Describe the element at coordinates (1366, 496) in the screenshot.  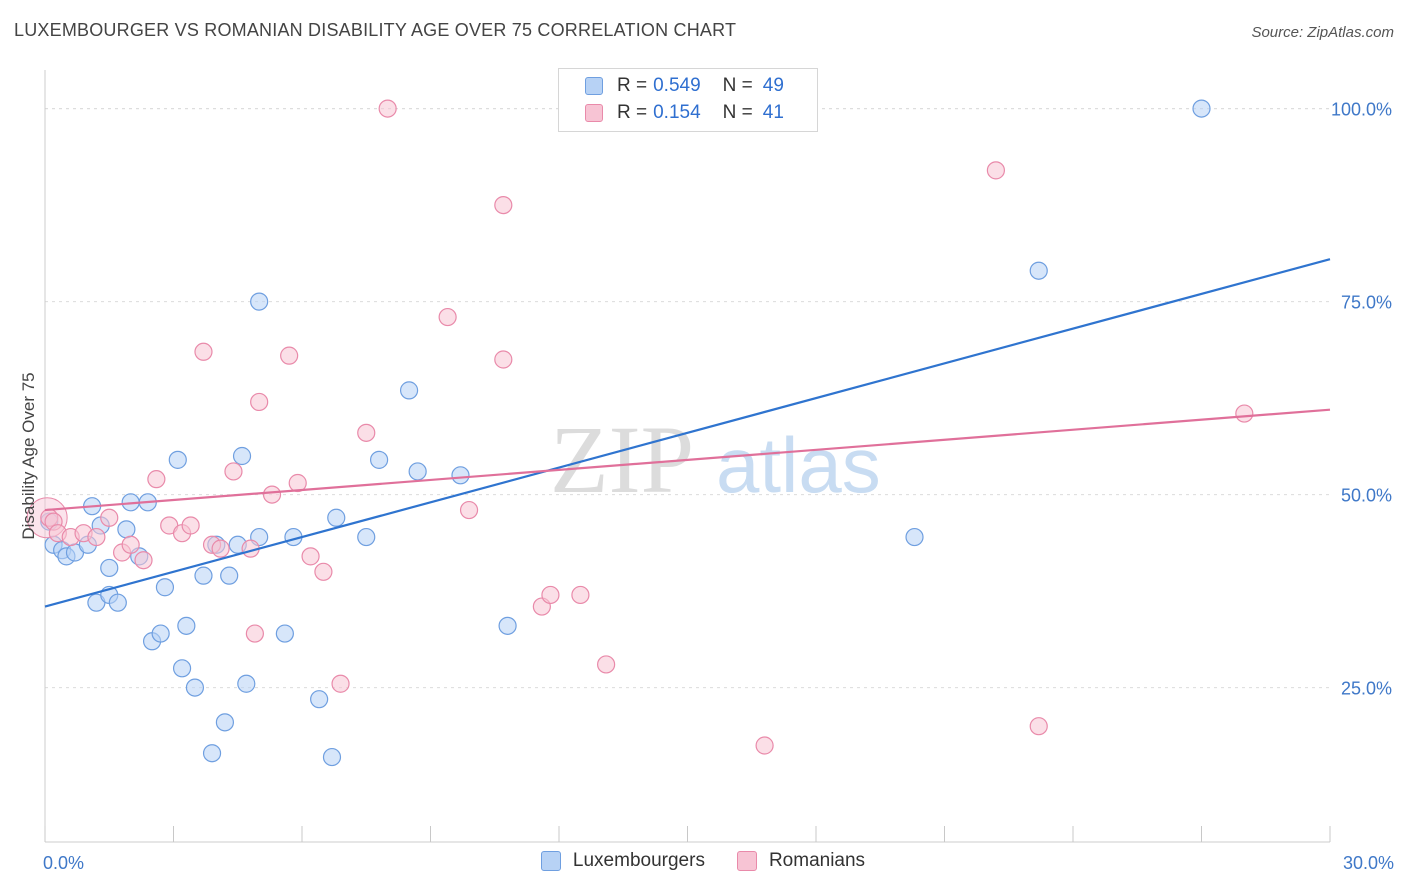
I see `y-tick-label: 50.0%` at that location.